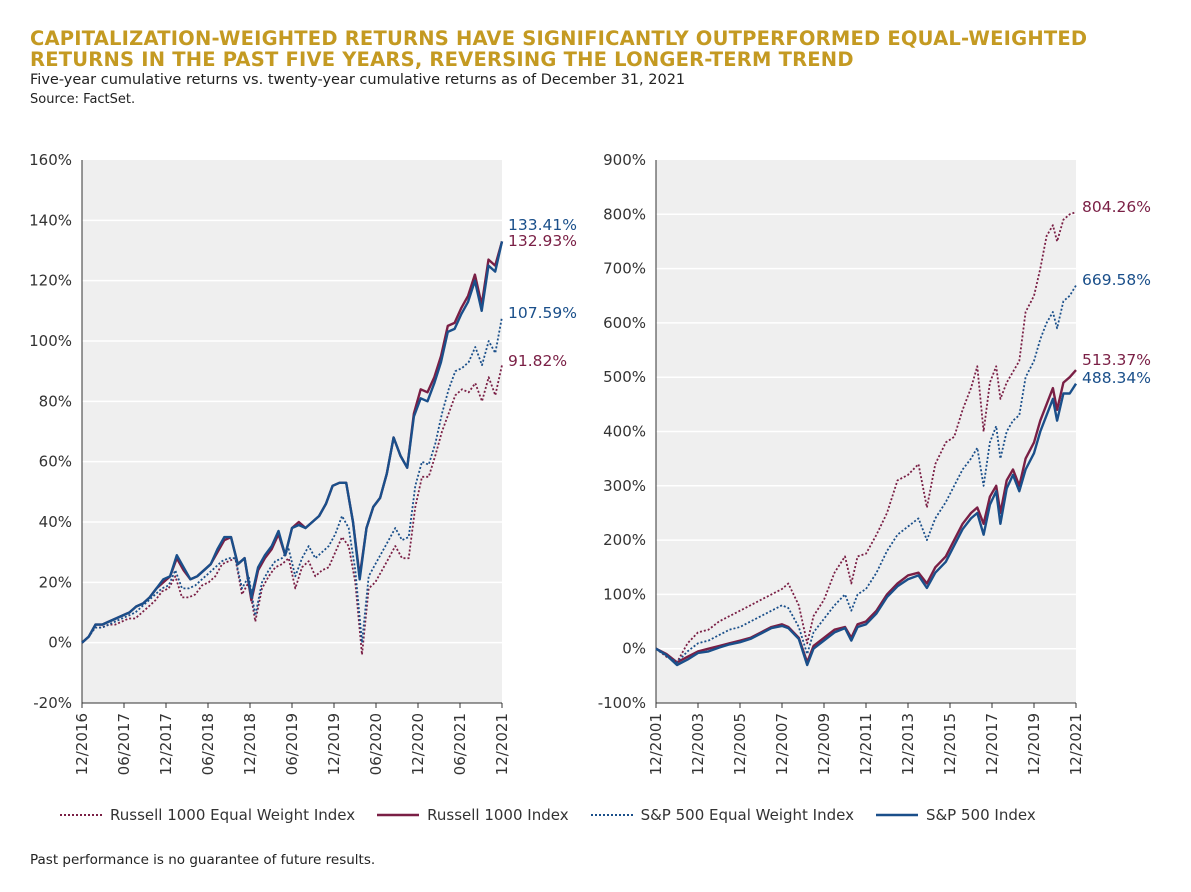  I want to click on legend-item-russell: Russell 1000 Index, so click(473, 815).